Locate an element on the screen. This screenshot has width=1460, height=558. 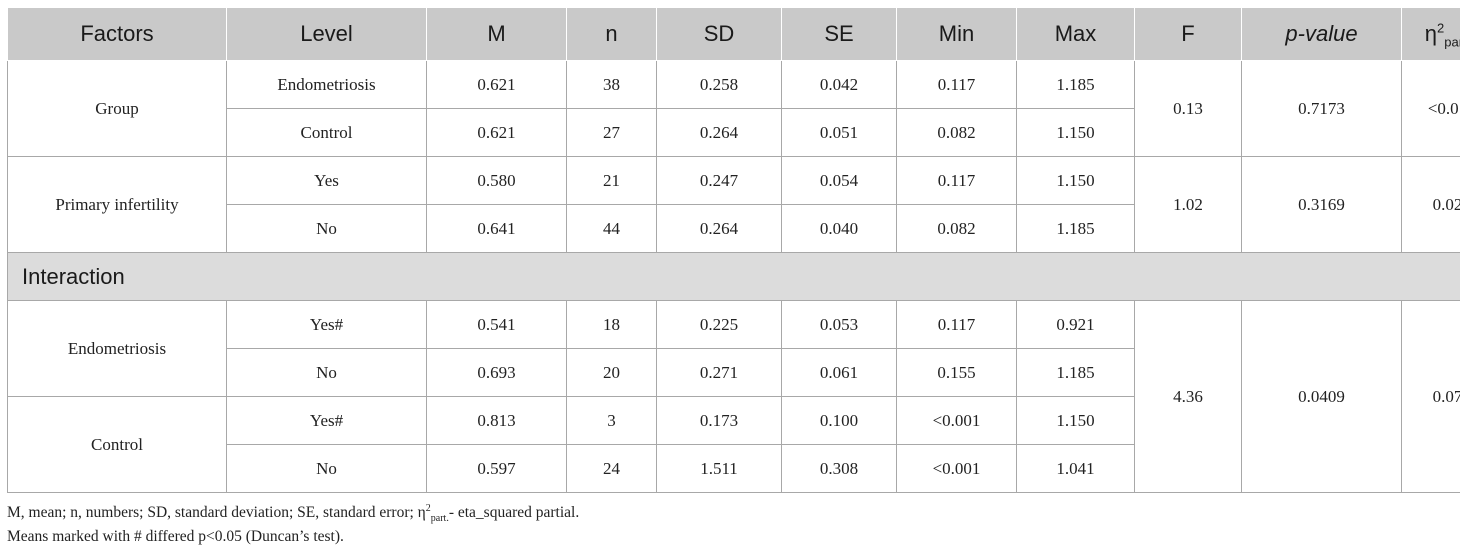
header-max: Max is located at coordinates (1075, 34).